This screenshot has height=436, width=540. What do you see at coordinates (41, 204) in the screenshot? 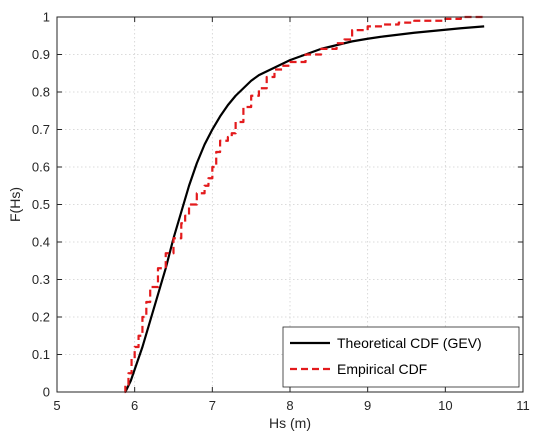
I see `y-tick-label: 0.5` at bounding box center [41, 204].